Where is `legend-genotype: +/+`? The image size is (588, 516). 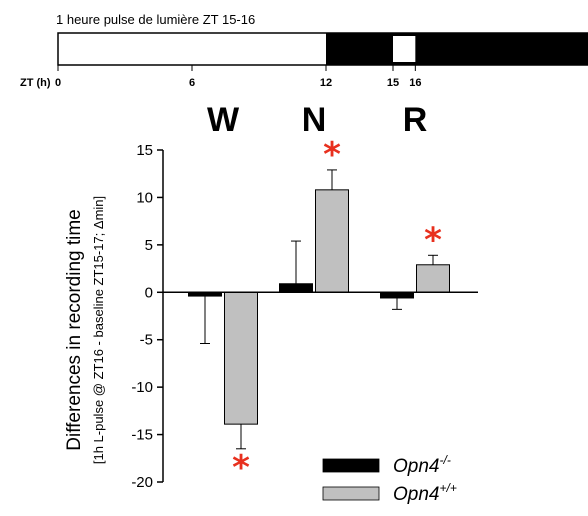 legend-genotype: +/+ is located at coordinates (447, 488).